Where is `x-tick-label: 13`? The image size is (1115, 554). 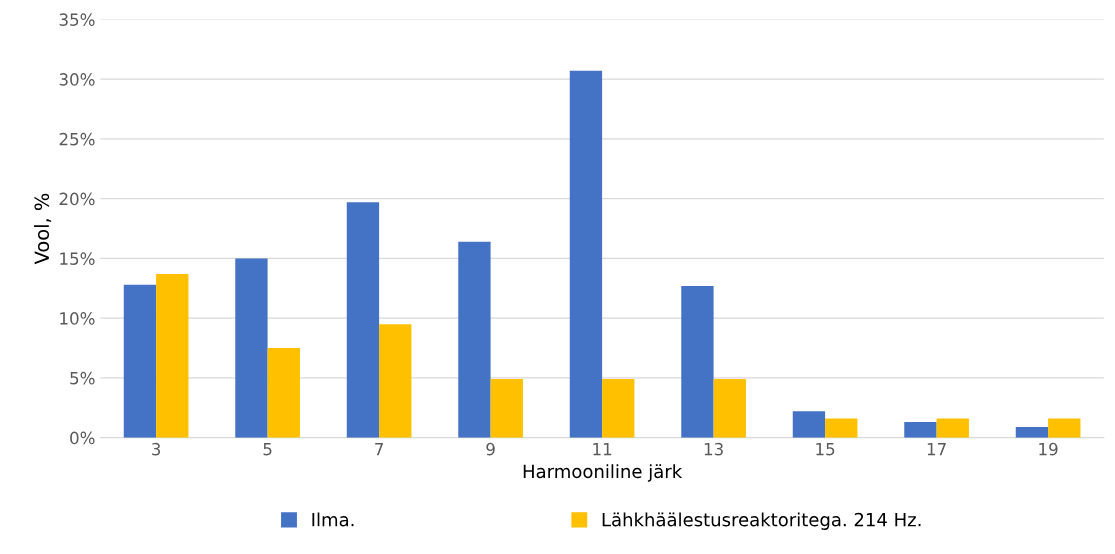
x-tick-label: 13 is located at coordinates (713, 449).